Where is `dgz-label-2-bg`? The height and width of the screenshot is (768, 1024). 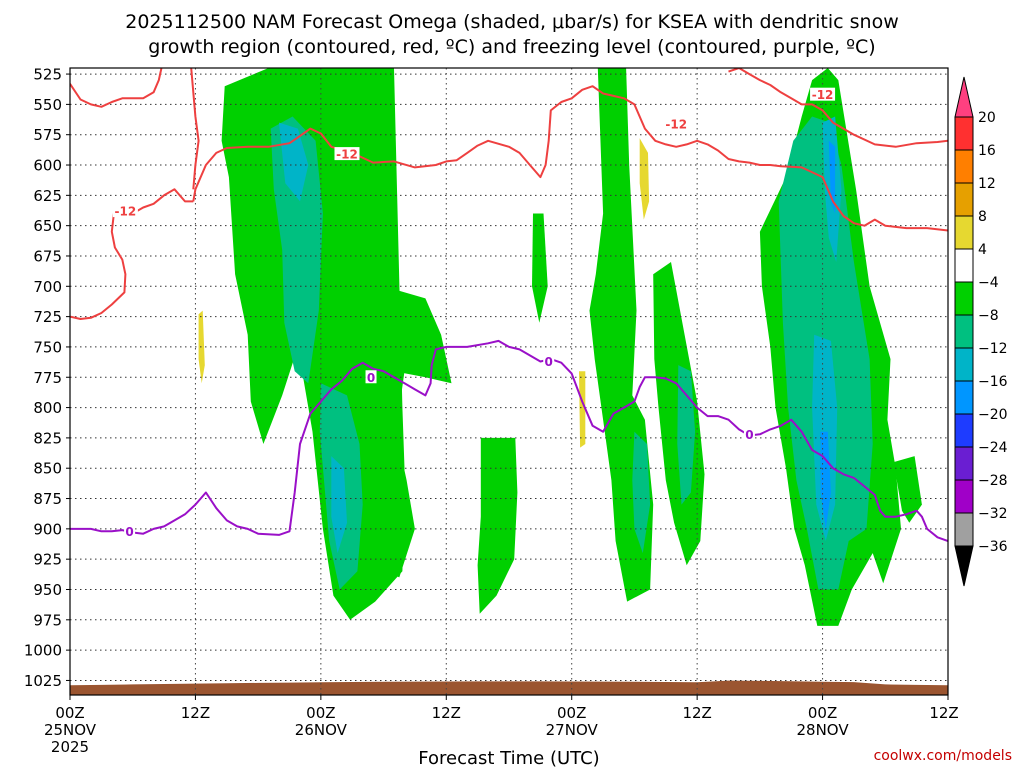 dgz-label-2-bg is located at coordinates (347, 154).